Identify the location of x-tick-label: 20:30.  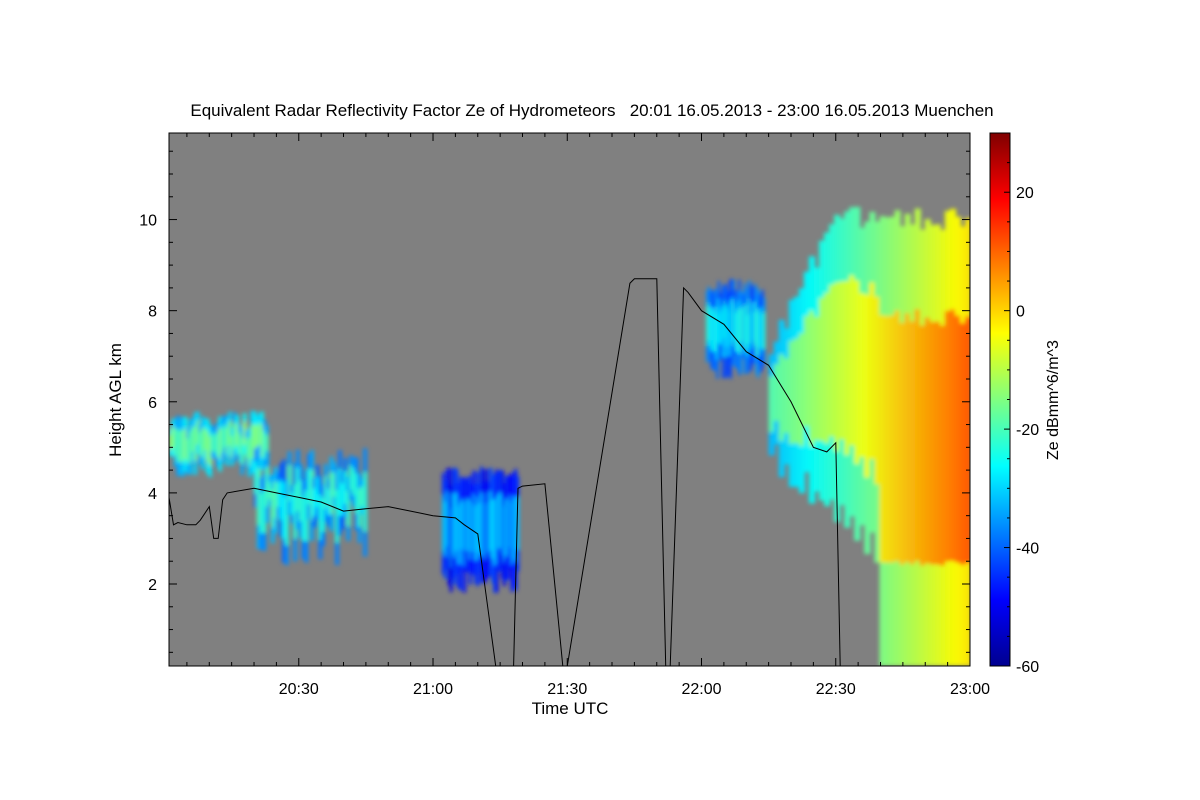
(299, 689).